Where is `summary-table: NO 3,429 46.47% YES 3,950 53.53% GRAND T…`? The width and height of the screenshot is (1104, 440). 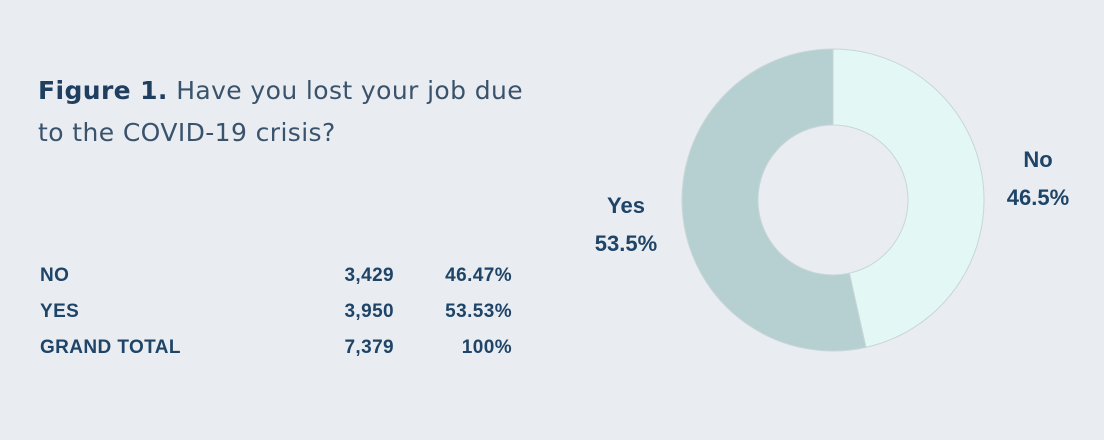
summary-table: NO 3,429 46.47% YES 3,950 53.53% GRAND T… is located at coordinates (276, 312).